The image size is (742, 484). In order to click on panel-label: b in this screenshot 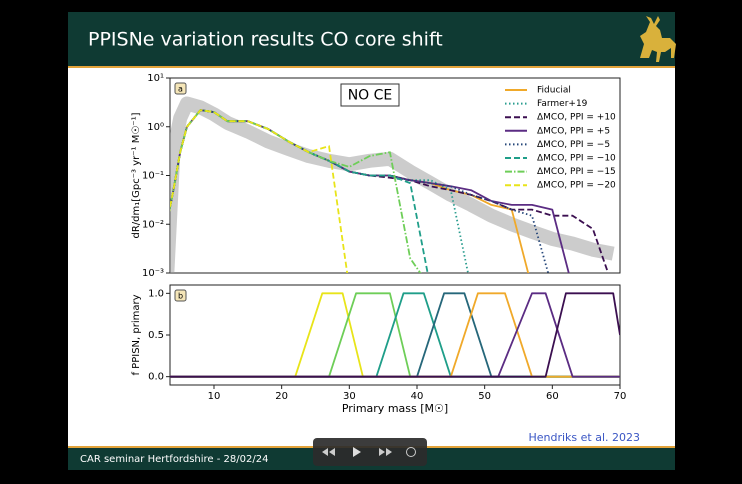, I will do `click(180, 296)`.